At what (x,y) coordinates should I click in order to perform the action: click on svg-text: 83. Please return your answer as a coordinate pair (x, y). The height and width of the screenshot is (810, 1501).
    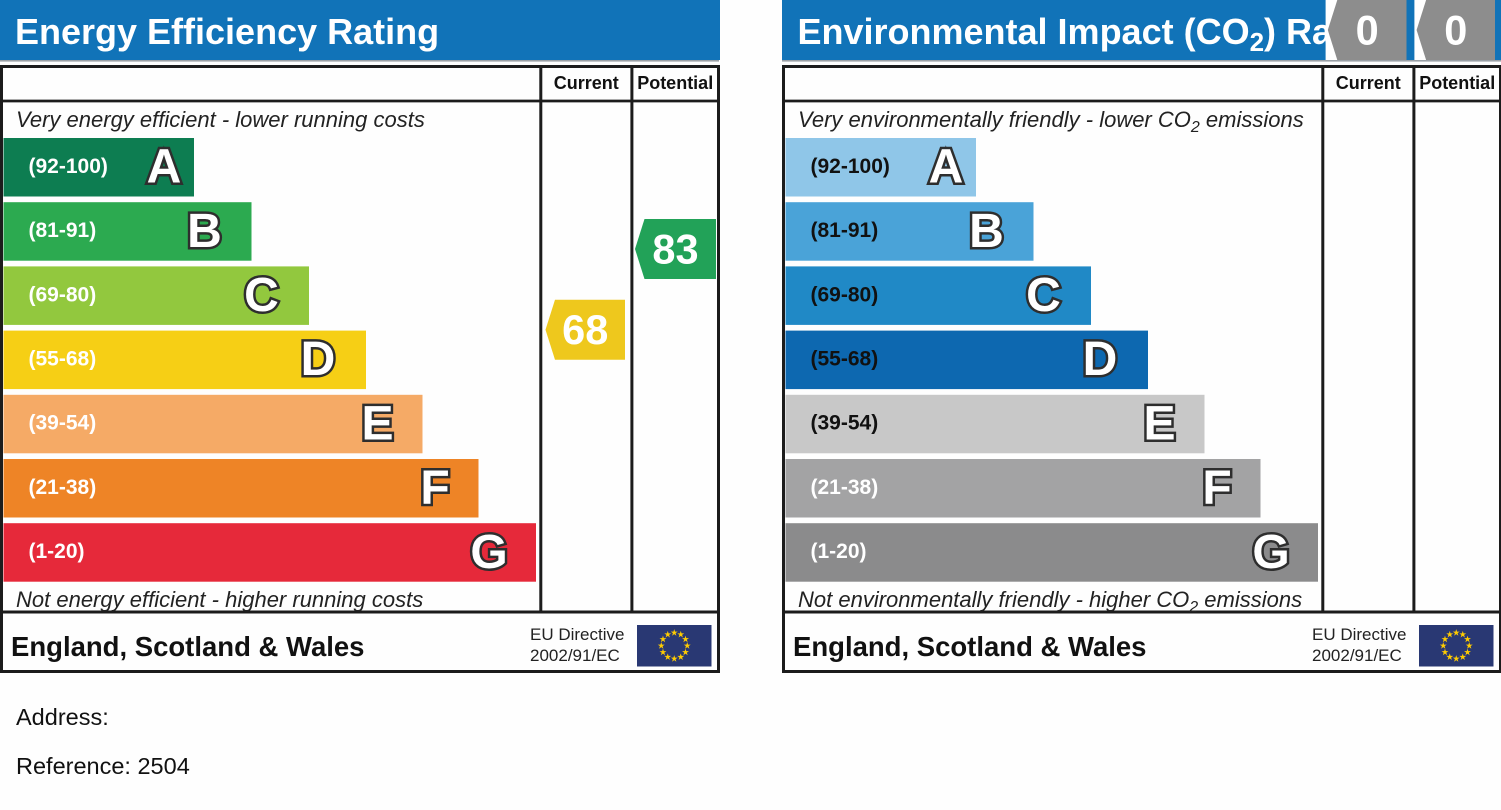
    Looking at the image, I should click on (675, 248).